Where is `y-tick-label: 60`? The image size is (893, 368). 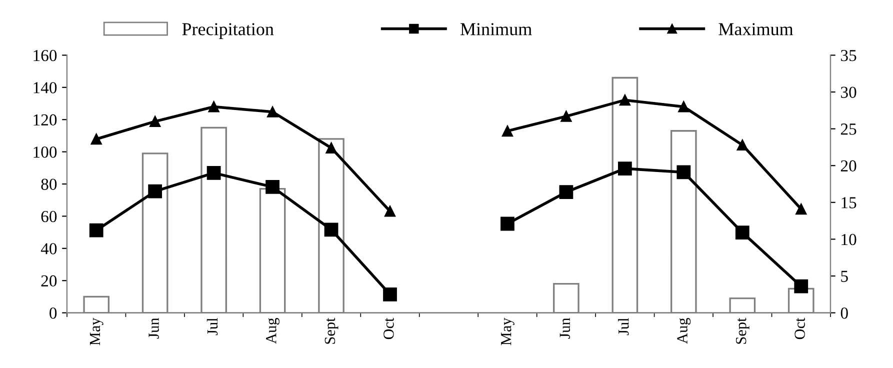
y-tick-label: 60 is located at coordinates (49, 216).